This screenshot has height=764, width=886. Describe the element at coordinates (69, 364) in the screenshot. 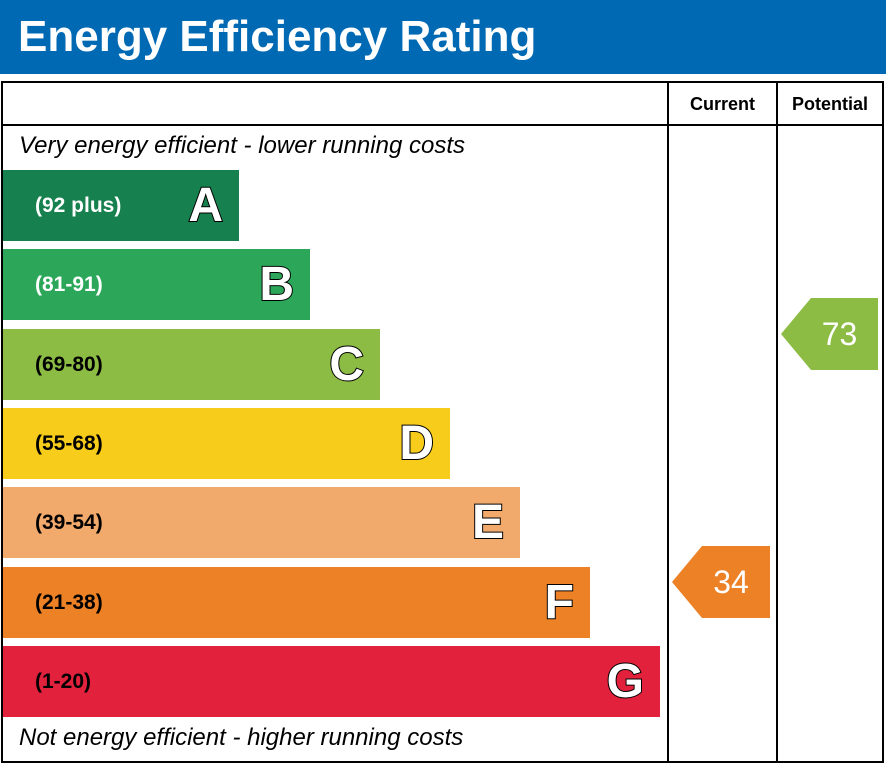

I see `band-range-label: (69-80)` at that location.